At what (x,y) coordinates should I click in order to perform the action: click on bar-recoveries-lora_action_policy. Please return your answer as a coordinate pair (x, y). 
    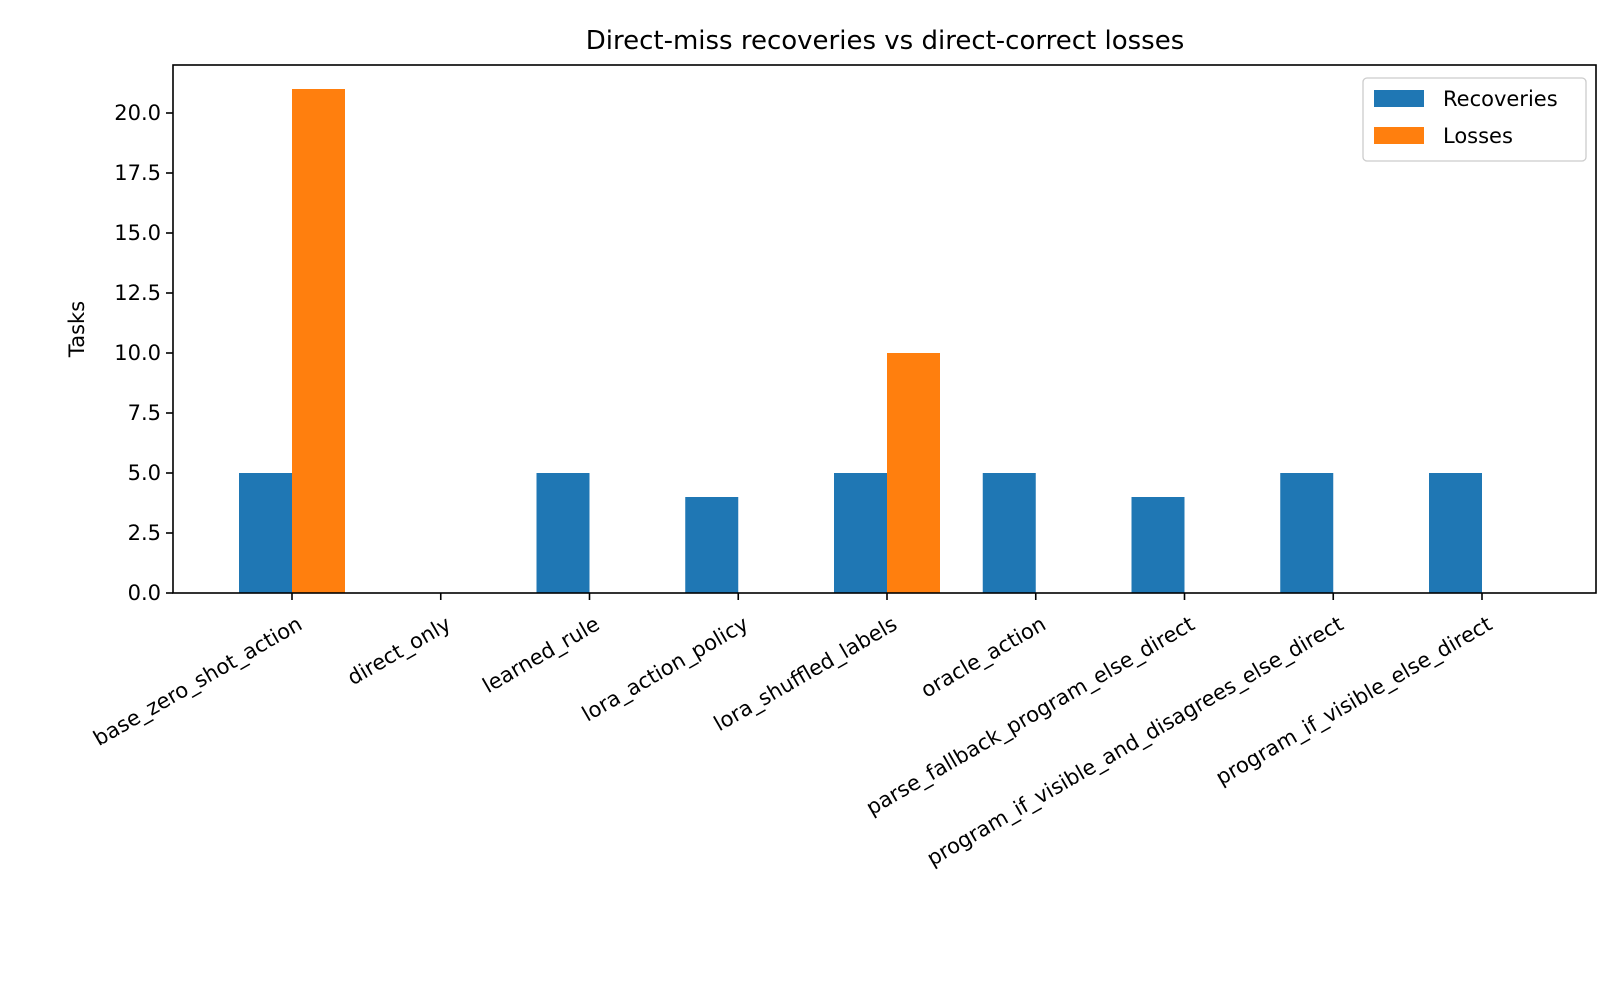
    Looking at the image, I should click on (712, 545).